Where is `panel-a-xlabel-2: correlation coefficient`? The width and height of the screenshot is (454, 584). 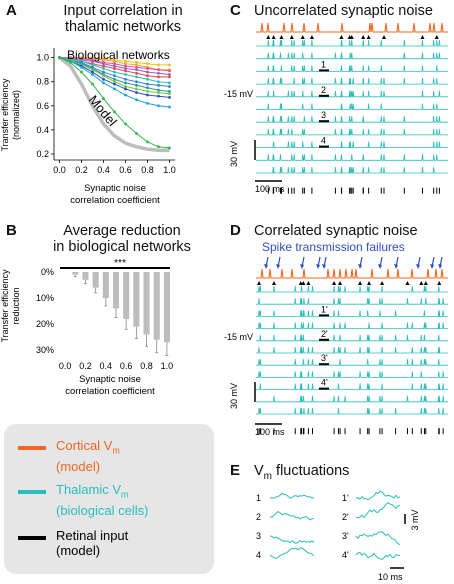 panel-a-xlabel-2: correlation coefficient is located at coordinates (115, 200).